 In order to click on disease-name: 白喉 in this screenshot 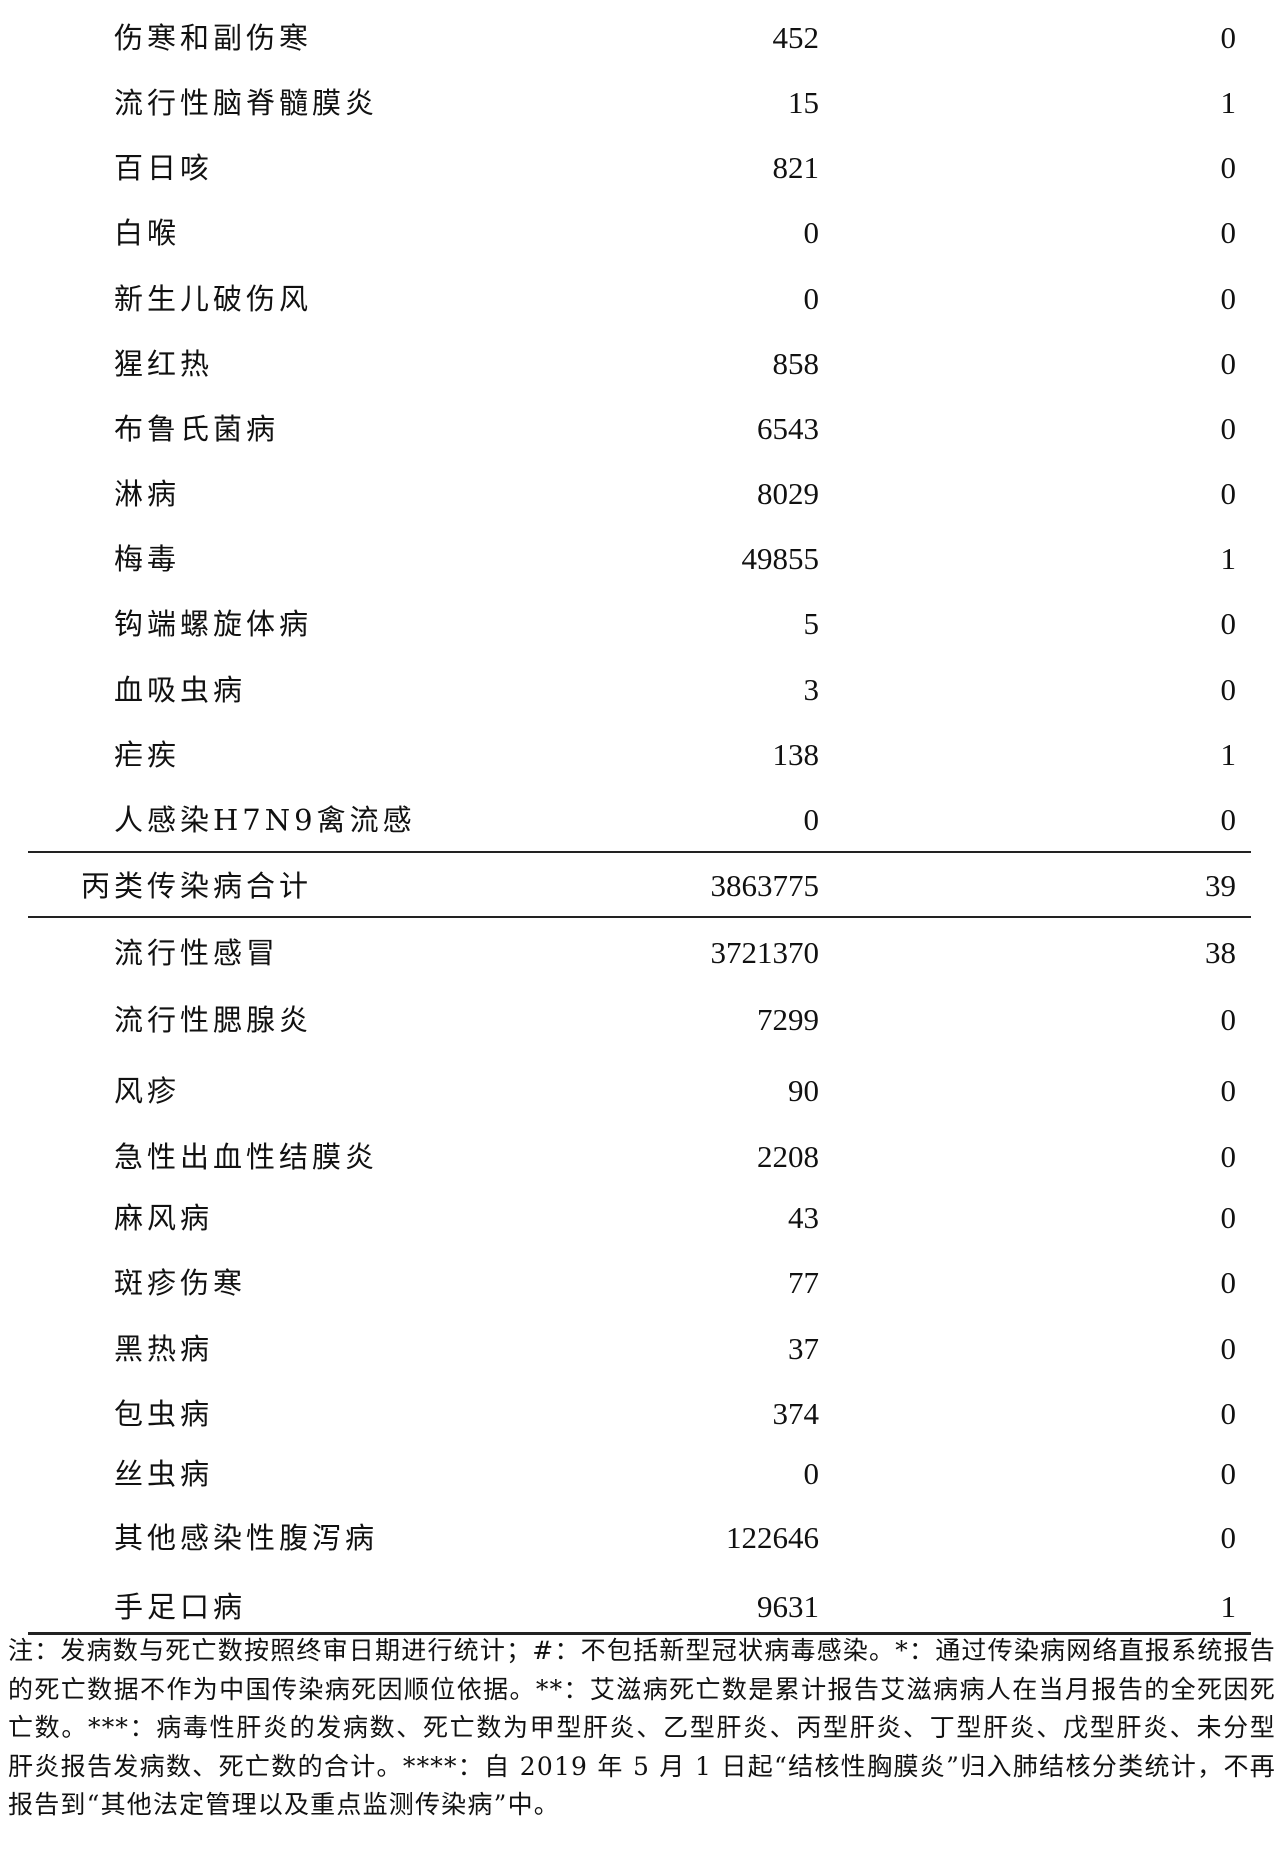, I will do `click(147, 233)`.